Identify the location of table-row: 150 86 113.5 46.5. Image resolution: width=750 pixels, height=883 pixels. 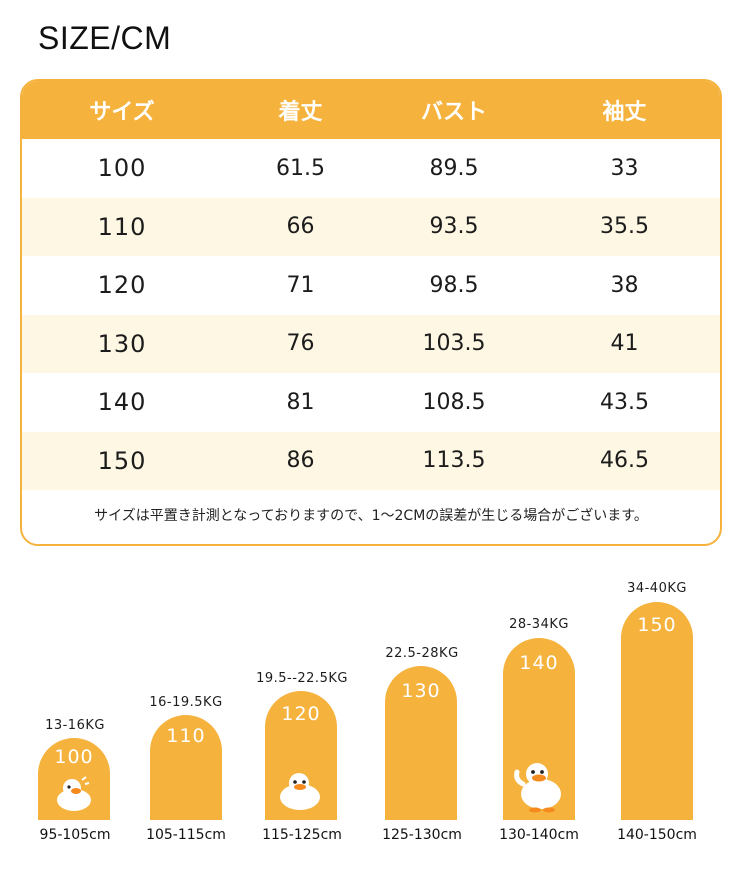
(371, 460).